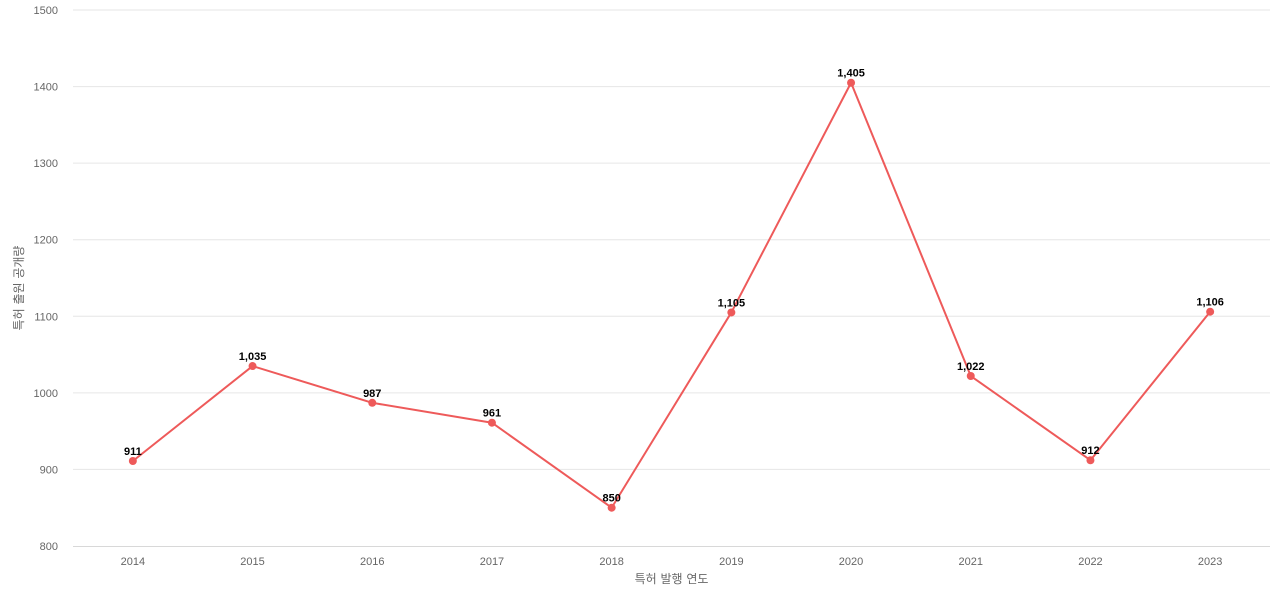  Describe the element at coordinates (133, 562) in the screenshot. I see `x-tick-label: 2014` at that location.